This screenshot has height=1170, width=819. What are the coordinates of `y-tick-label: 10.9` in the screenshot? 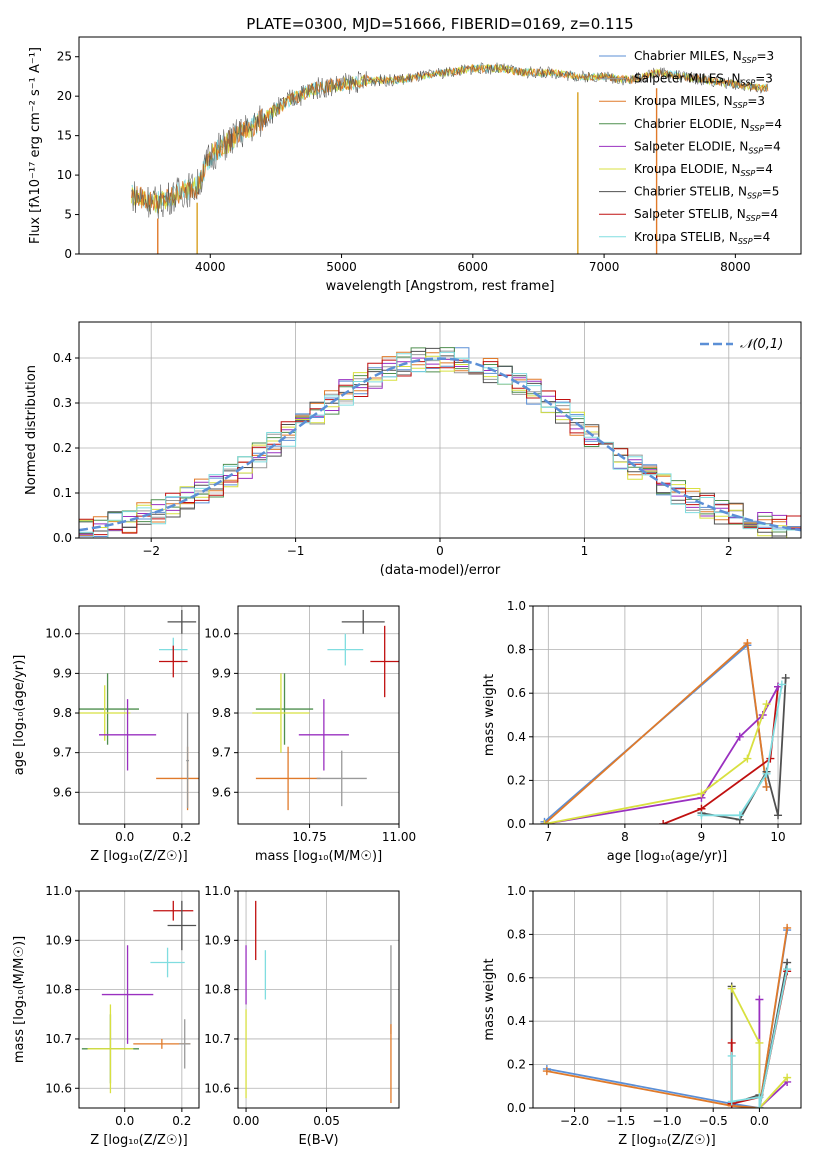 It's located at (217, 940).